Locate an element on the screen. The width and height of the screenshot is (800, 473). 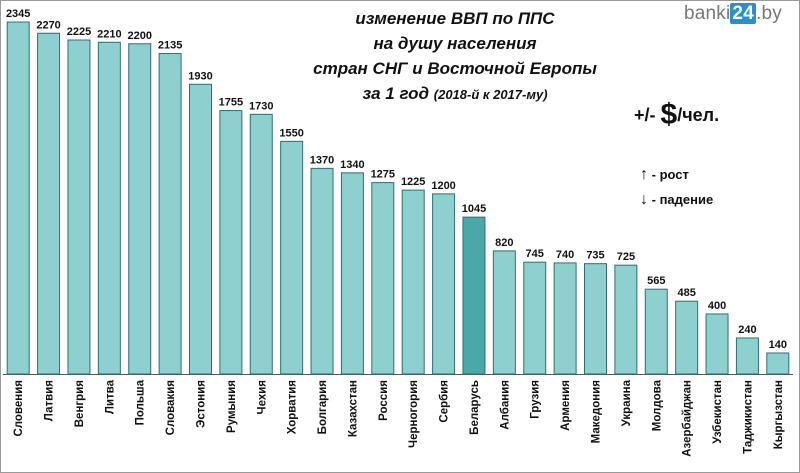
value-label-8: 1755 is located at coordinates (231, 103).